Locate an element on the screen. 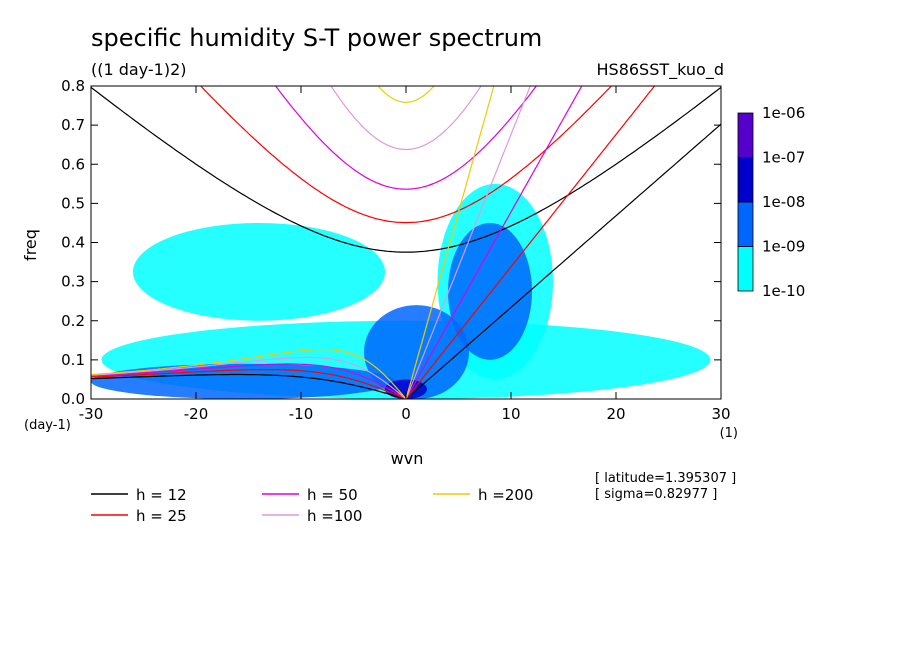  legend-label: h = 50 is located at coordinates (332, 495).